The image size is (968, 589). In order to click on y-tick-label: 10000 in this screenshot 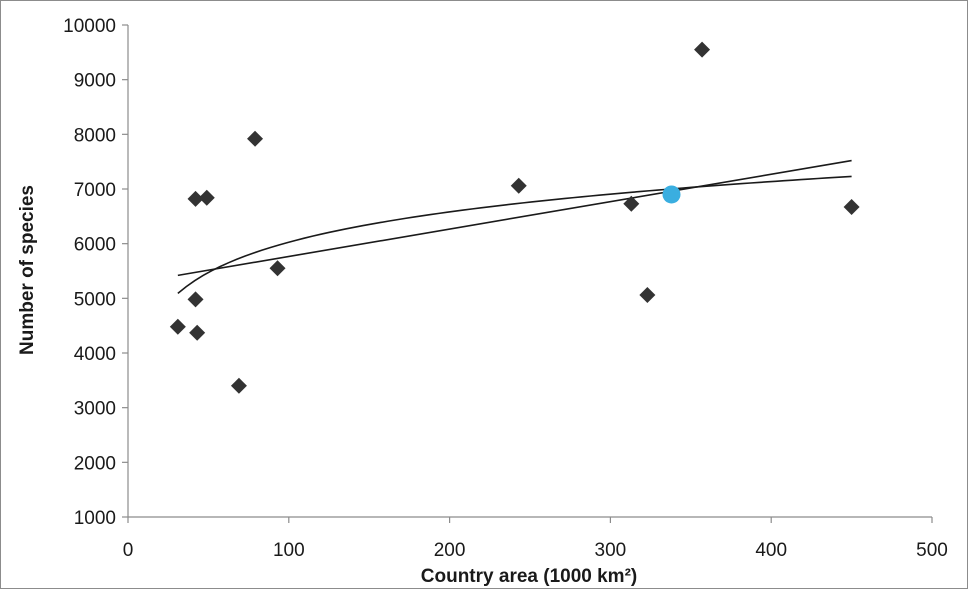, I will do `click(89, 26)`.